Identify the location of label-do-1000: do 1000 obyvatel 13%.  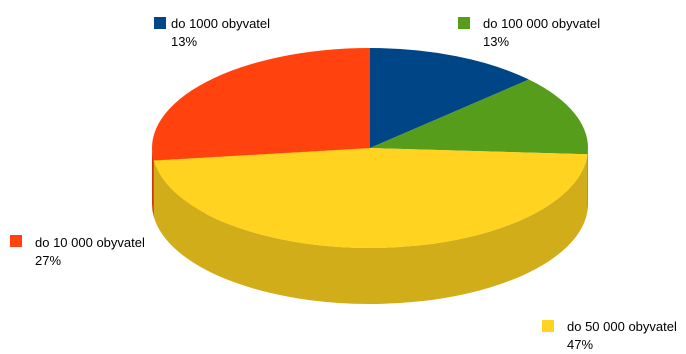
(212, 32).